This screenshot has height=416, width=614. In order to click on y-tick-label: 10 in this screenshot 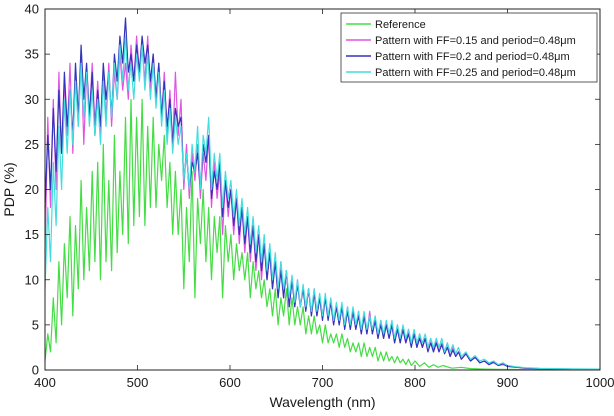, I will do `click(32, 279)`.